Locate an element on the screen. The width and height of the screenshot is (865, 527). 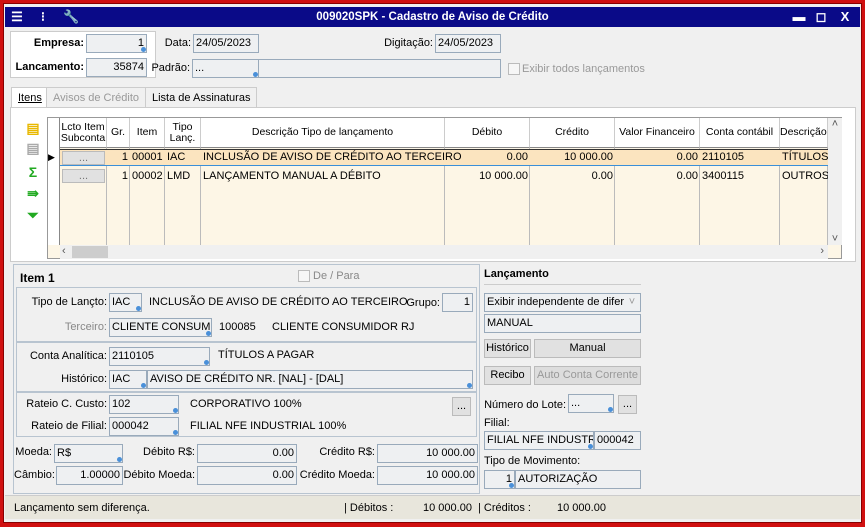
maximize-button: ◻ is located at coordinates (821, 16).